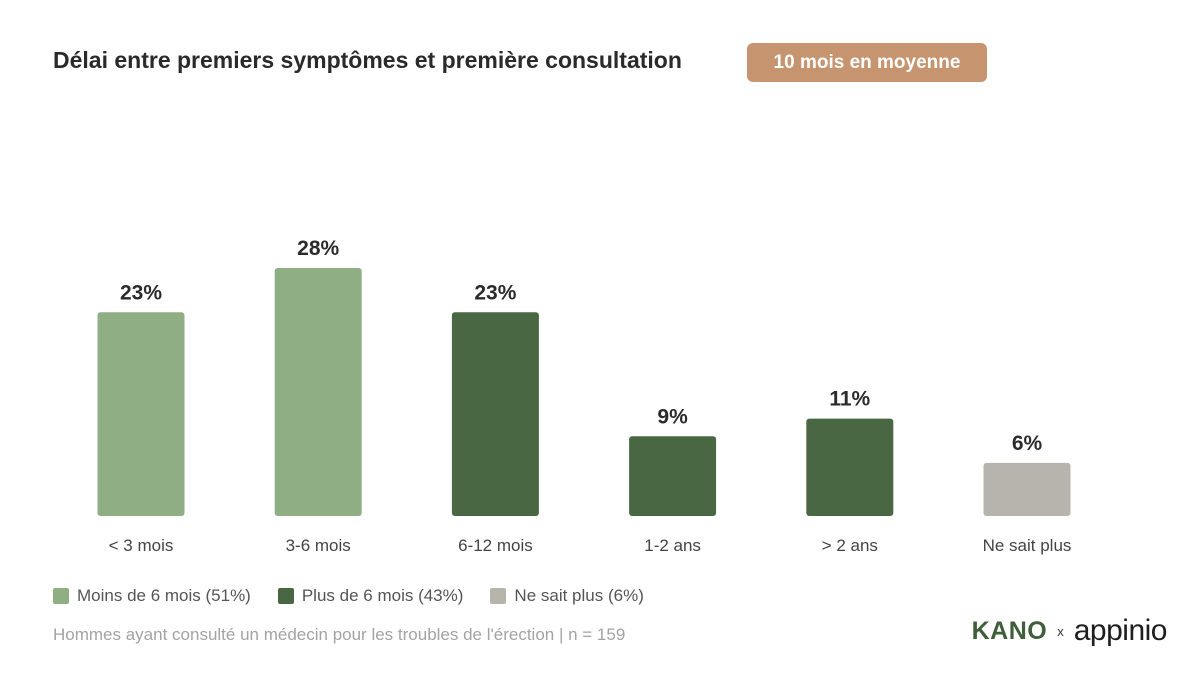  I want to click on legend-item-more-6-months: Plus de 6 mois (43%), so click(370, 596).